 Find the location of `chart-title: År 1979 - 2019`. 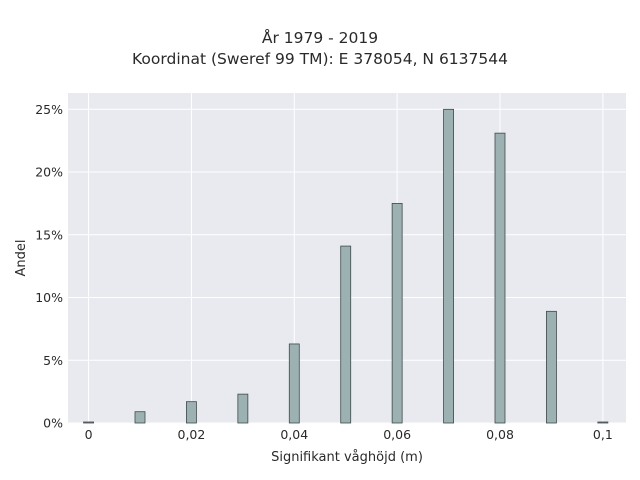

chart-title: År 1979 - 2019 is located at coordinates (320, 38).